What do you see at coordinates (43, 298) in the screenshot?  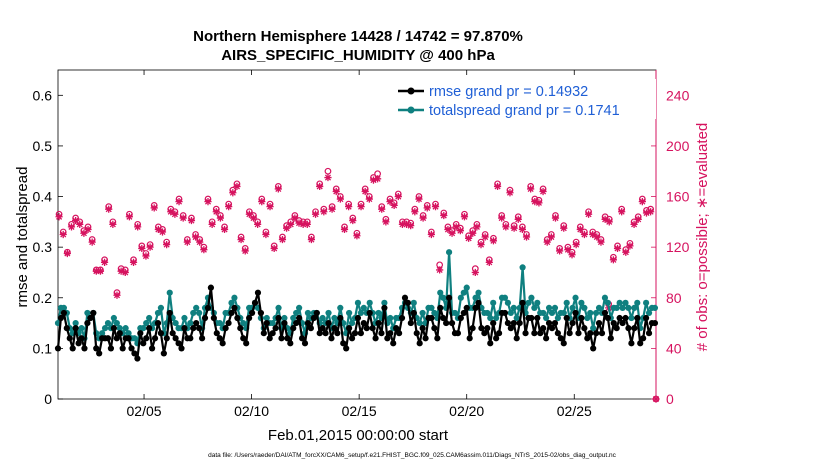 I see `y-tick-left-label: 0.2` at bounding box center [43, 298].